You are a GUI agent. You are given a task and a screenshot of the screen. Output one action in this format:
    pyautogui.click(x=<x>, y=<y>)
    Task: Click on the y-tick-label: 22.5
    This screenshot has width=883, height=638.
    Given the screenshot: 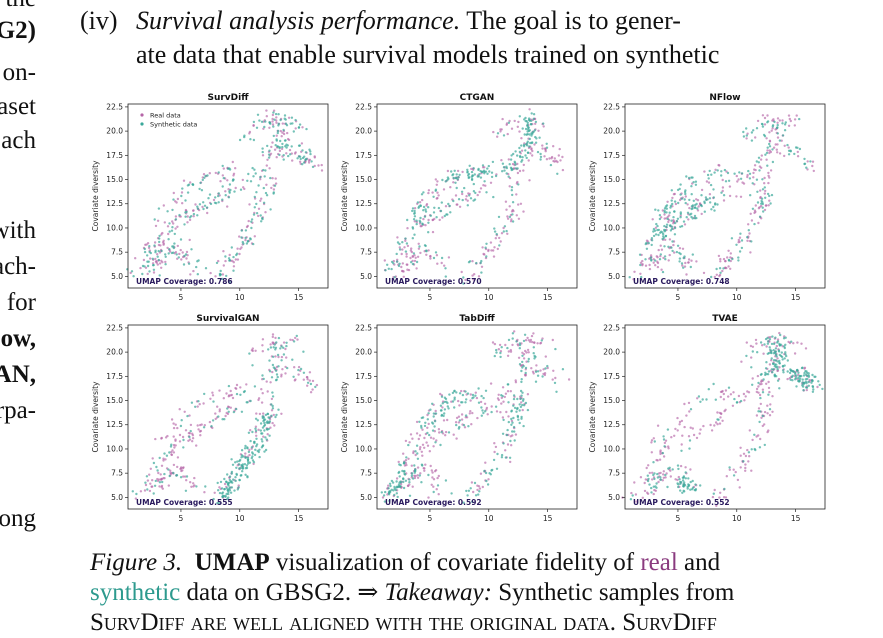 What is the action you would take?
    pyautogui.click(x=363, y=327)
    